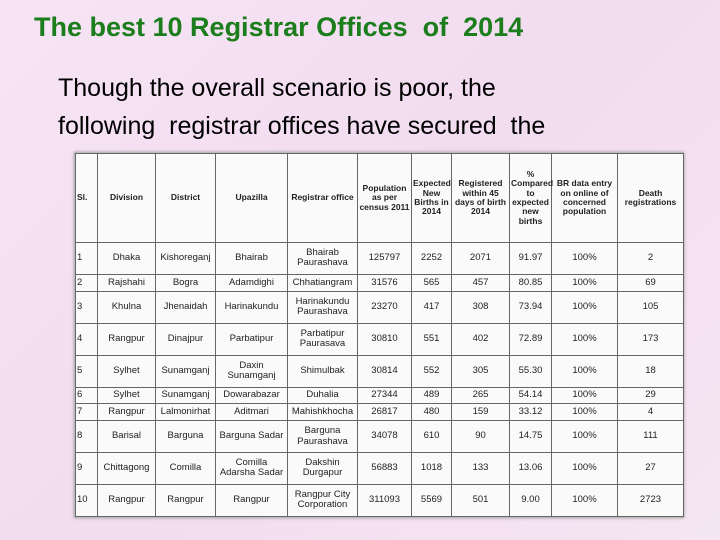 This screenshot has width=720, height=540. Describe the element at coordinates (322, 282) in the screenshot. I see `table-cell: Chhatiangram` at that location.